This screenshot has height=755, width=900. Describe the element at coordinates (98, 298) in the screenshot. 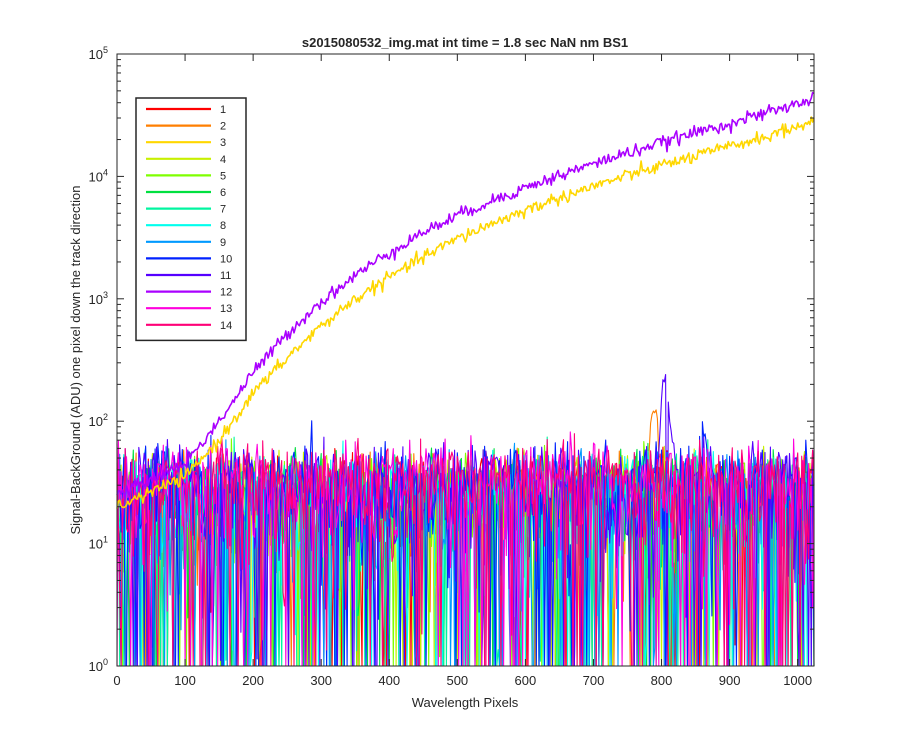

I see `y-tick-label: 10³` at that location.